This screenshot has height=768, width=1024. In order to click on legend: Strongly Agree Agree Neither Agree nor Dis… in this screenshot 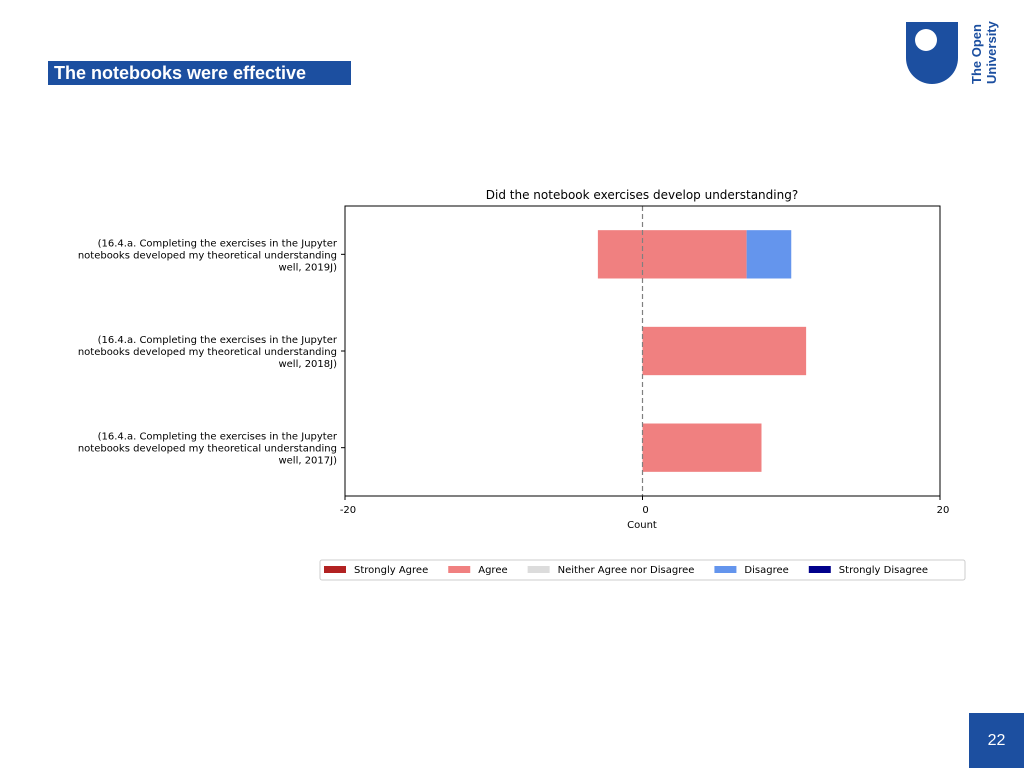, I will do `click(642, 570)`.